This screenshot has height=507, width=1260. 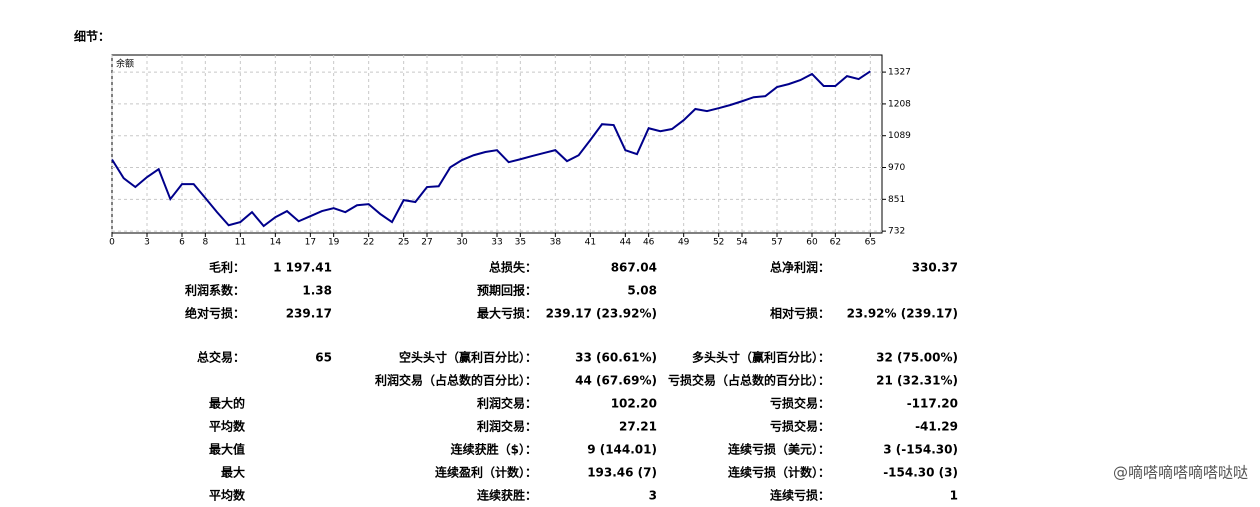 I want to click on stat-label: 利润系数：, so click(x=215, y=290).